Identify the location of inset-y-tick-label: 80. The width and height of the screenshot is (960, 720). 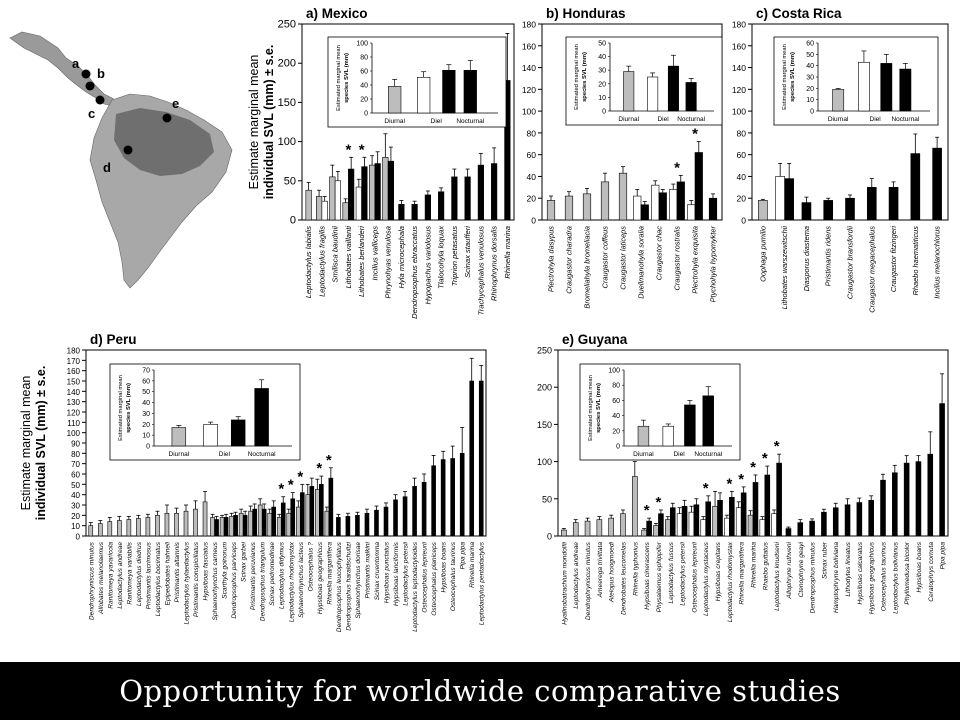
(616, 386).